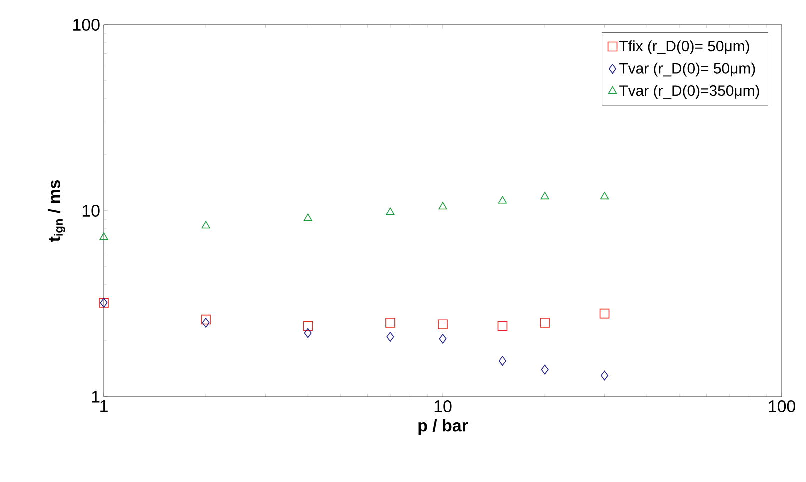  What do you see at coordinates (685, 47) in the screenshot?
I see `legend-label: Tfix (r_D(0)= 50μm)` at bounding box center [685, 47].